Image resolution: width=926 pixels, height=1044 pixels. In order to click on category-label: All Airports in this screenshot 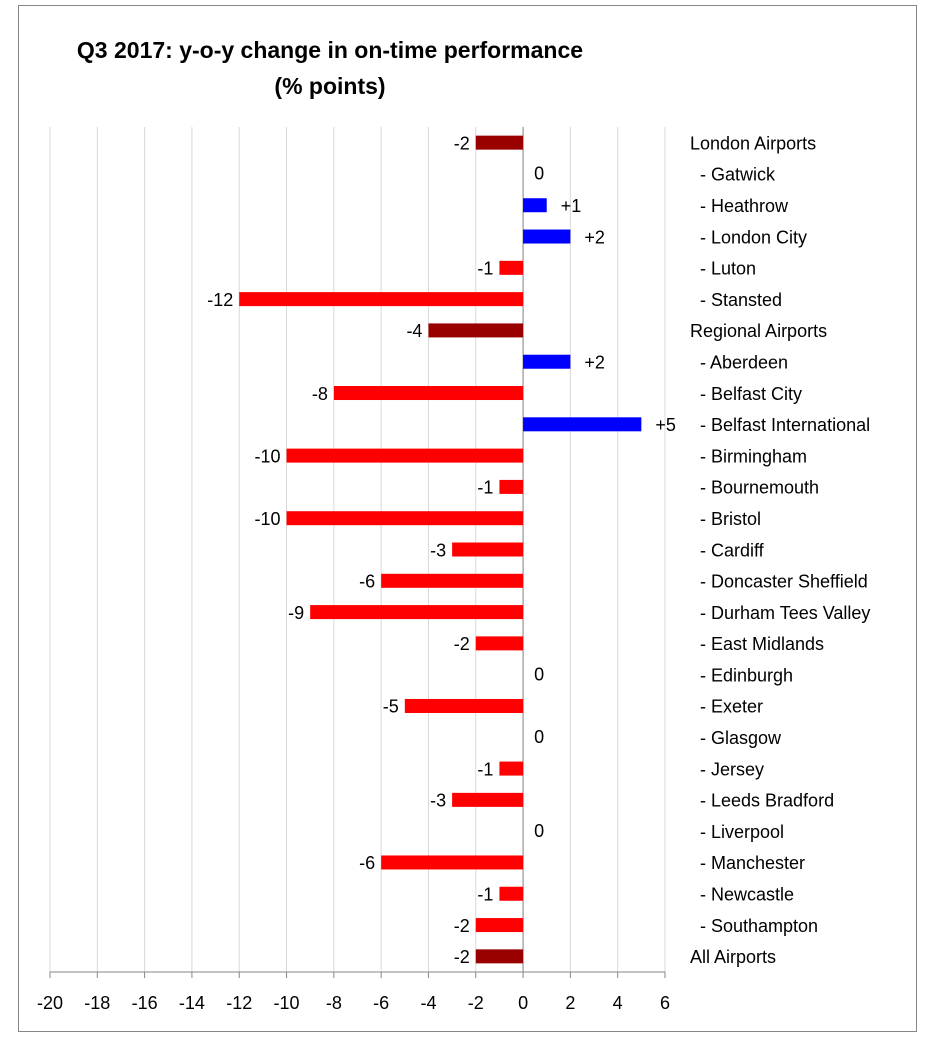, I will do `click(733, 957)`.